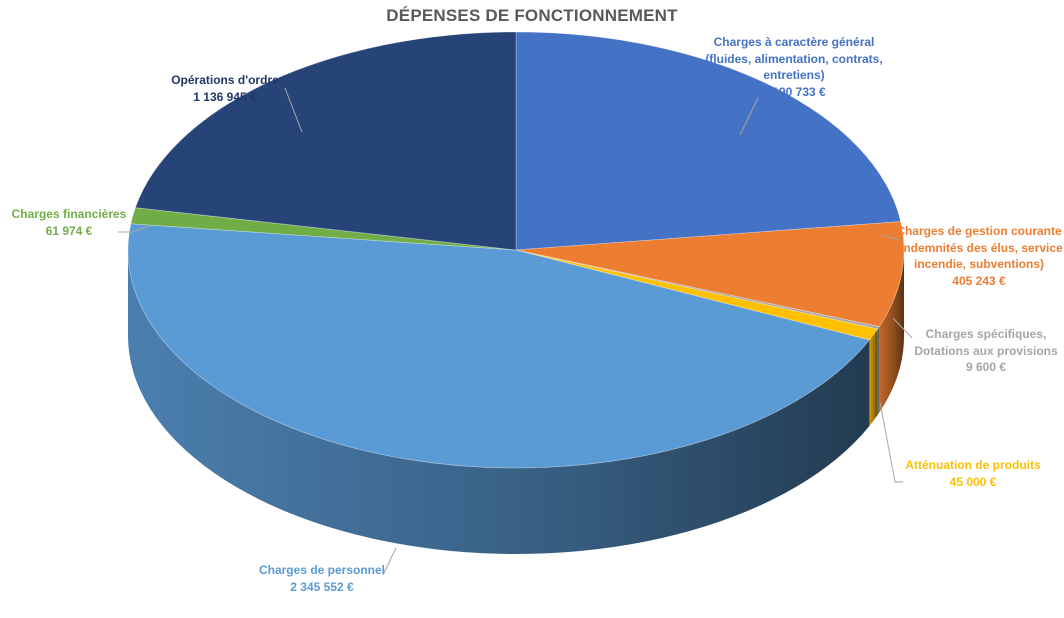  What do you see at coordinates (794, 75) in the screenshot?
I see `label-line: entretiens)` at bounding box center [794, 75].